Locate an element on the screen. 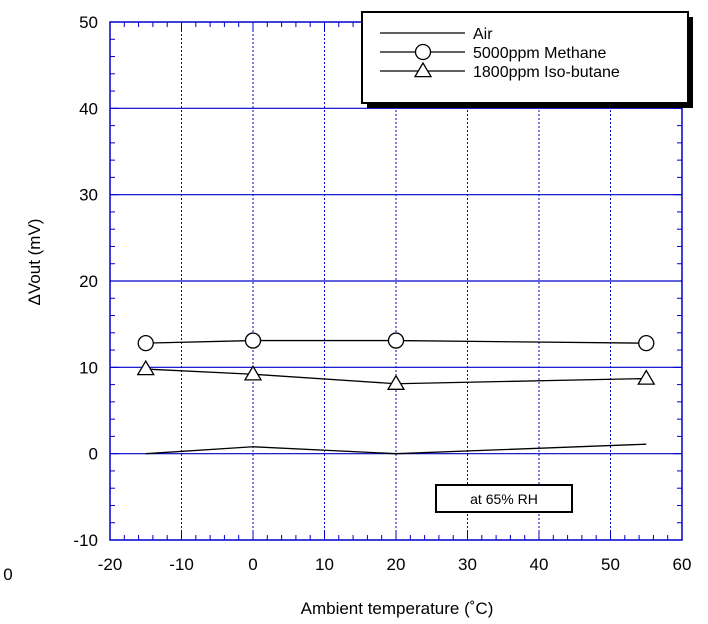 This screenshot has width=708, height=624. x-tick-label: -10 is located at coordinates (181, 564).